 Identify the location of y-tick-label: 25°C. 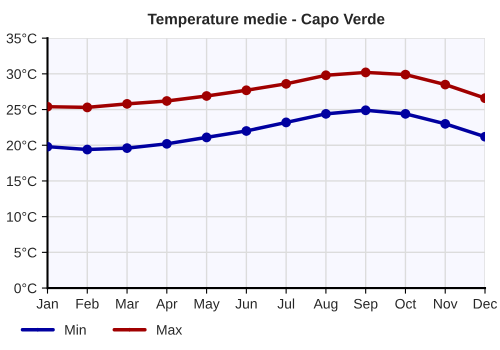
(21, 109).